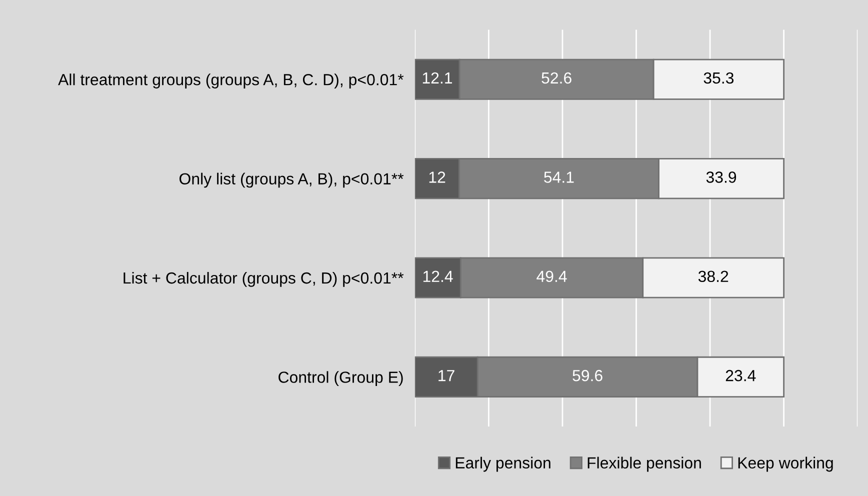 This screenshot has height=496, width=868. Describe the element at coordinates (557, 78) in the screenshot. I see `data-label: 52.6` at that location.